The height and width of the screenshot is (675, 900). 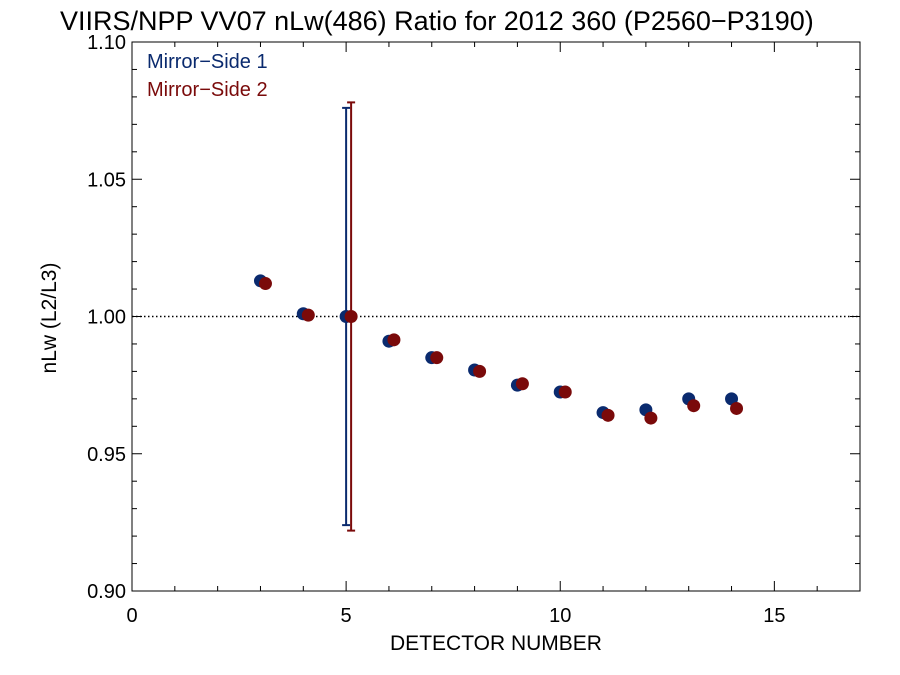 What do you see at coordinates (106, 180) in the screenshot?
I see `y-tick-label: 1.05` at bounding box center [106, 180].